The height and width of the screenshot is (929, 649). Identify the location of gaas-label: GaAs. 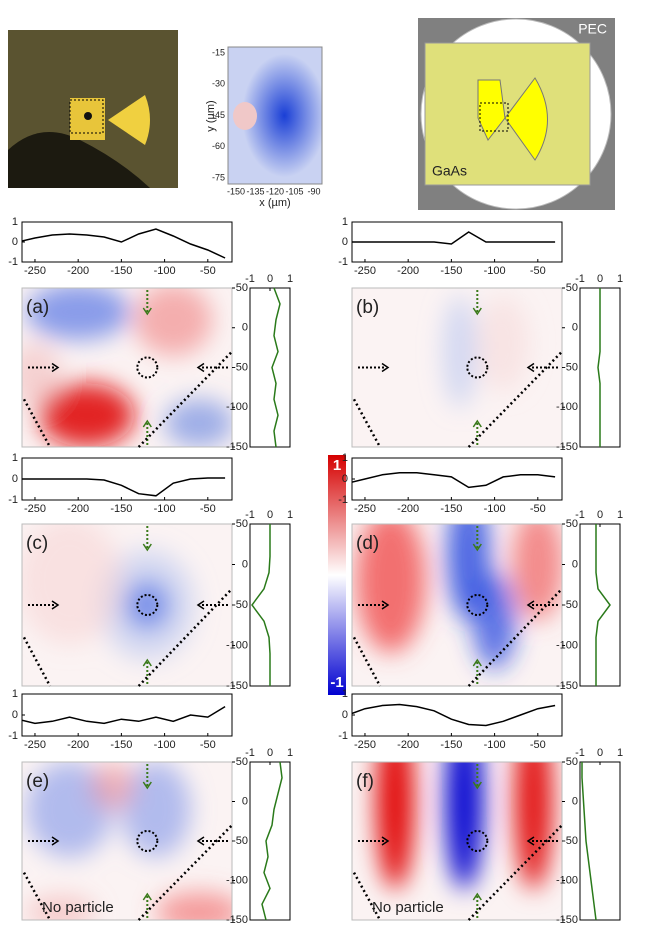
(449, 171).